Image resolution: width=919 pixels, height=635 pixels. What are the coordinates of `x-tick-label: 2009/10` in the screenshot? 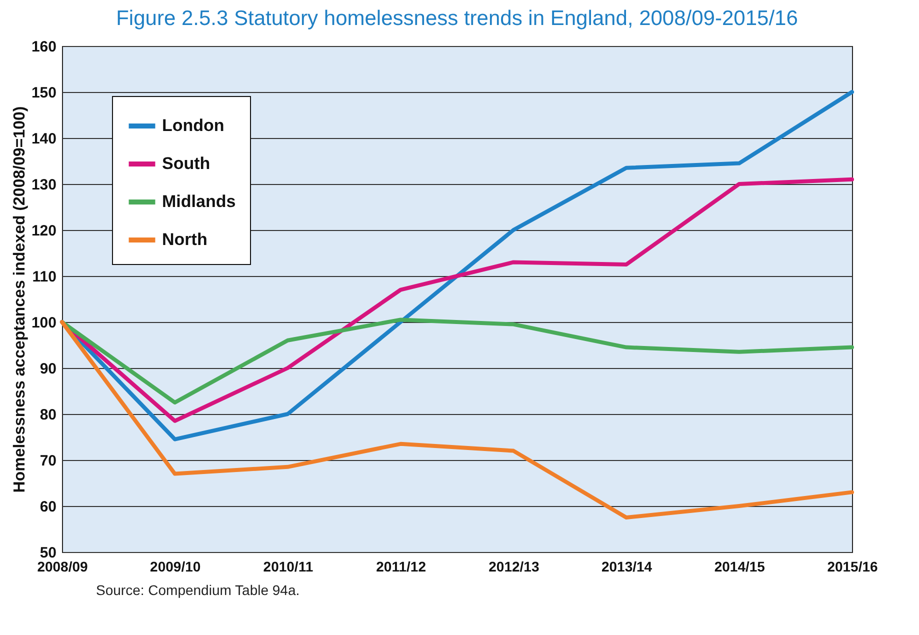 It's located at (175, 566).